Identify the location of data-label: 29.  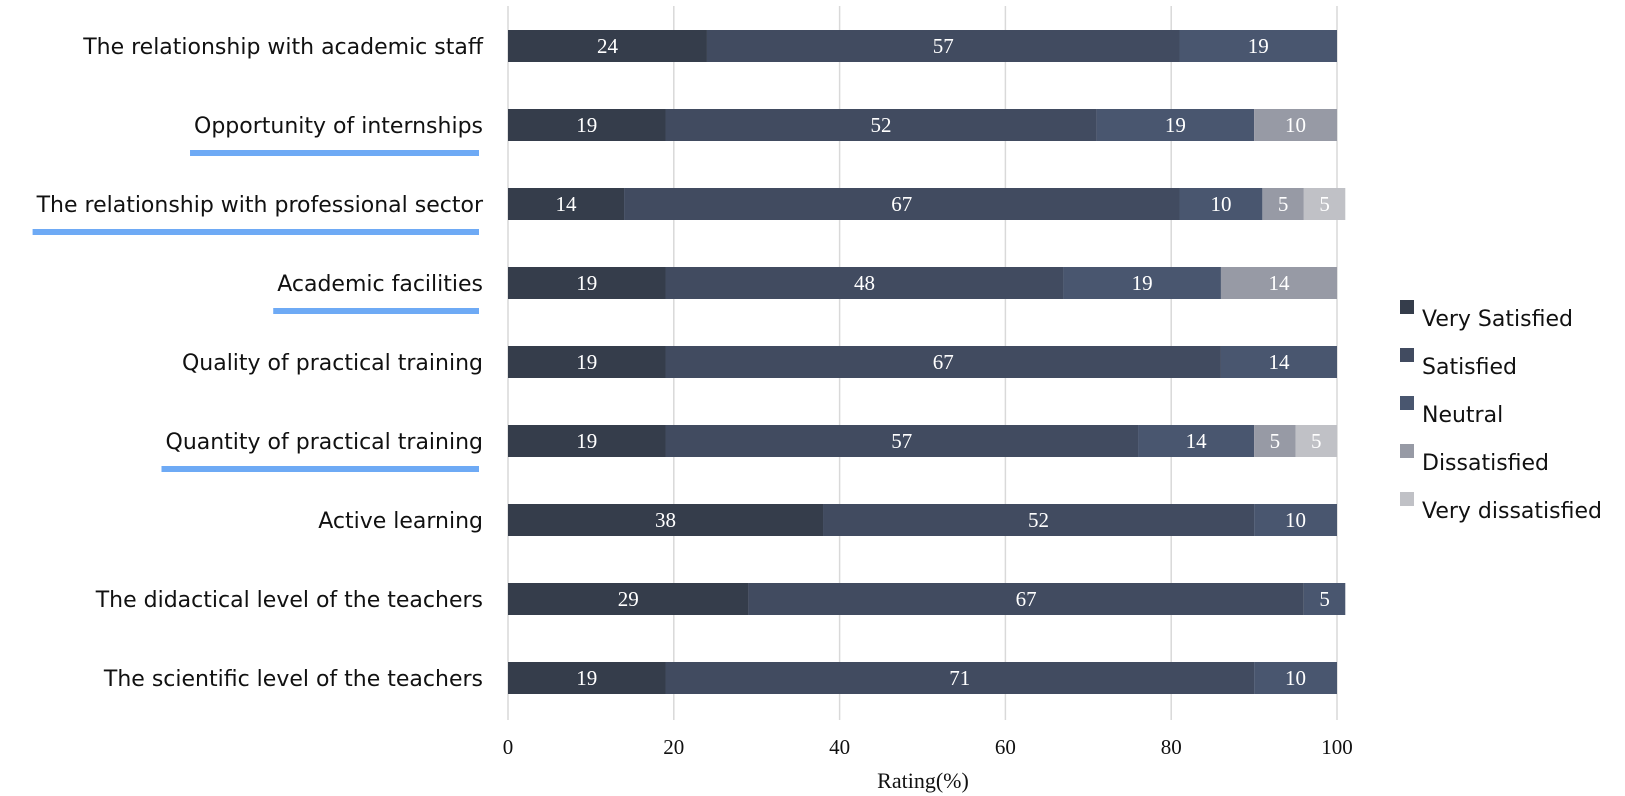
(628, 599).